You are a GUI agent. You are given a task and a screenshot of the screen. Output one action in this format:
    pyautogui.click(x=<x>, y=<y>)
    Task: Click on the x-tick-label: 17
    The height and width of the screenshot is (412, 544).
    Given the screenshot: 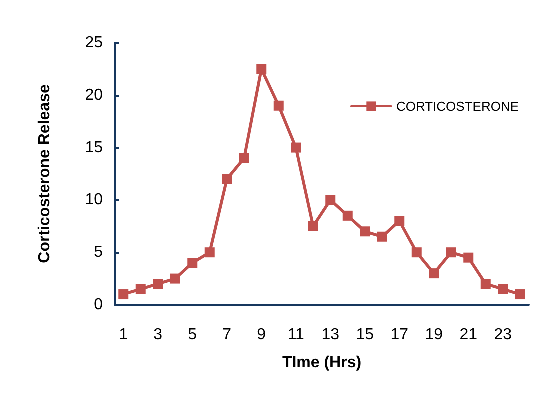 What is the action you would take?
    pyautogui.click(x=399, y=335)
    